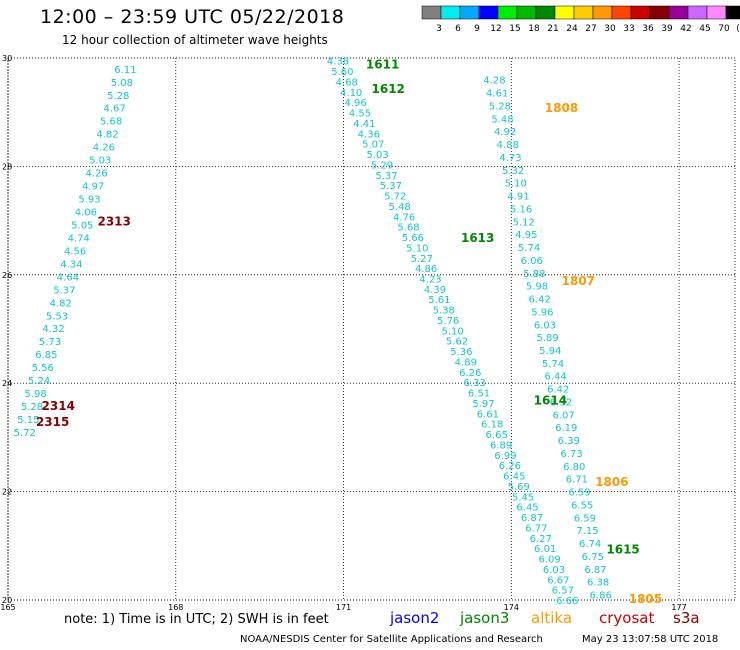 Image resolution: width=740 pixels, height=650 pixels. Describe the element at coordinates (582, 505) in the screenshot. I see `wave-height-value: 6.55` at that location.